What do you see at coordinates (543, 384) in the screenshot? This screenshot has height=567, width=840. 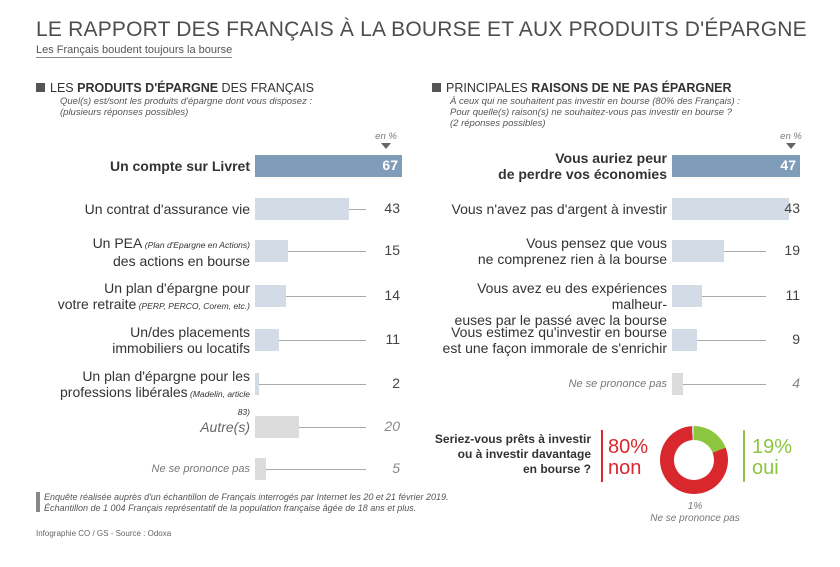 I see `bar-label: Ne se prononce pas` at bounding box center [543, 384].